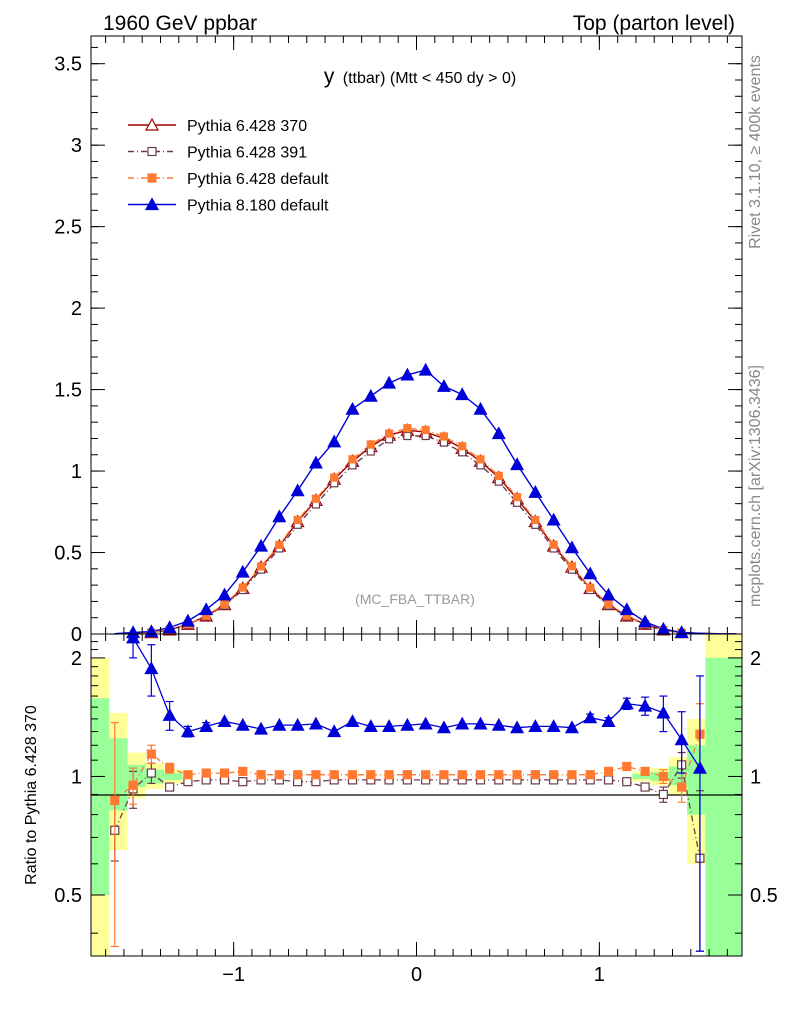  What do you see at coordinates (755, 152) in the screenshot?
I see `rivet-version-label: Rivet 3.1.10, ≥ 400k events` at bounding box center [755, 152].